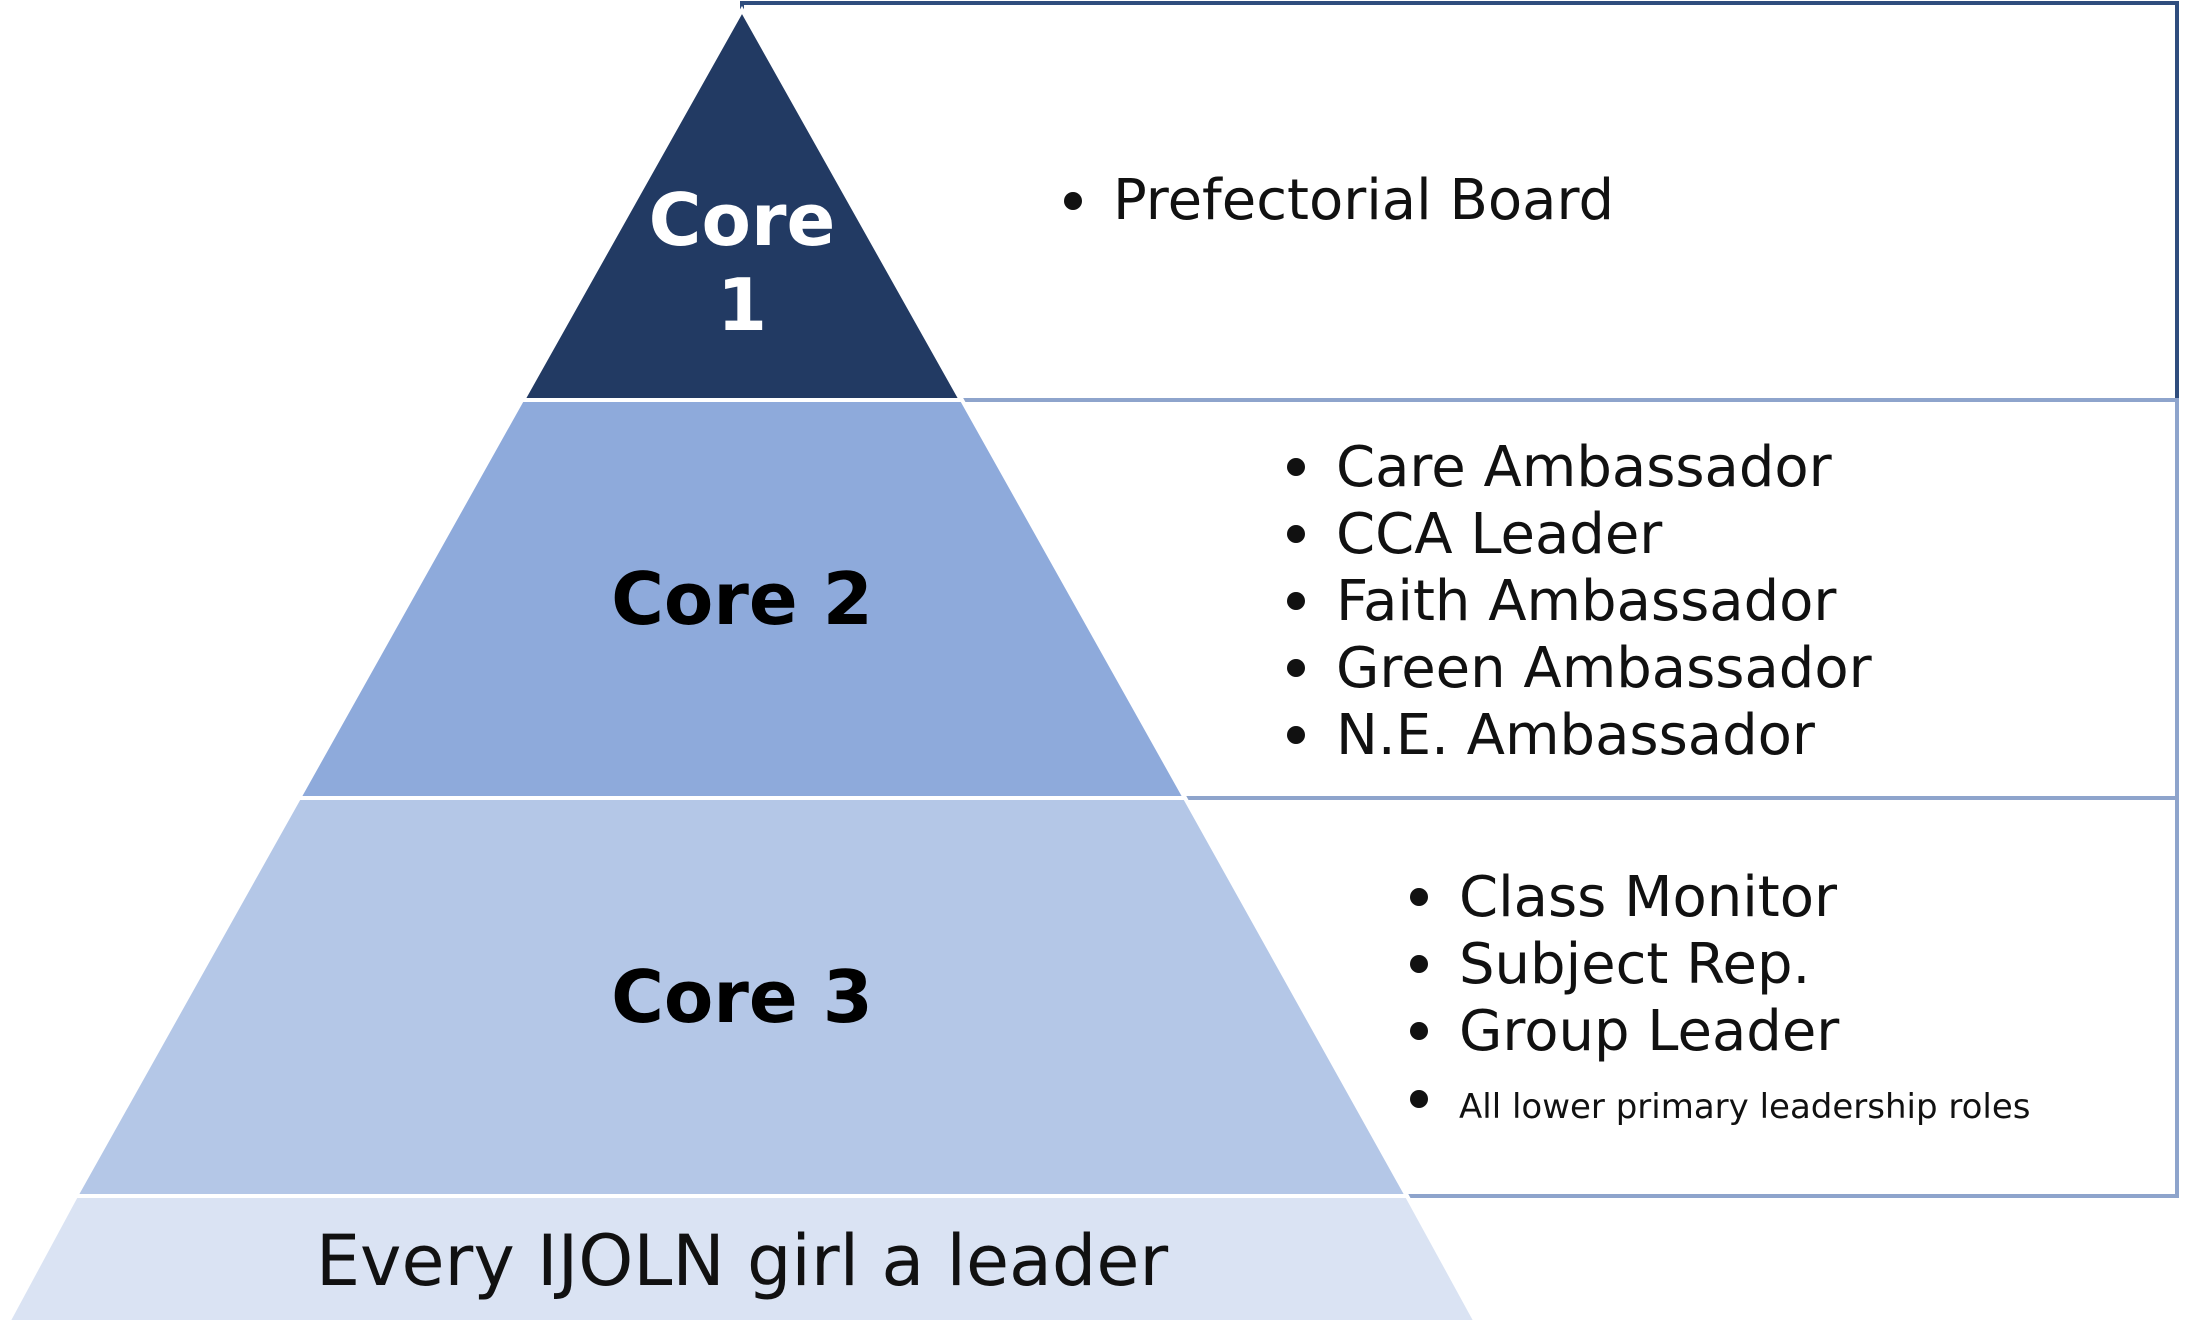 The image size is (2198, 1338). Describe the element at coordinates (1744, 1107) in the screenshot. I see `list-item-small: All lower primary leadership roles` at that location.